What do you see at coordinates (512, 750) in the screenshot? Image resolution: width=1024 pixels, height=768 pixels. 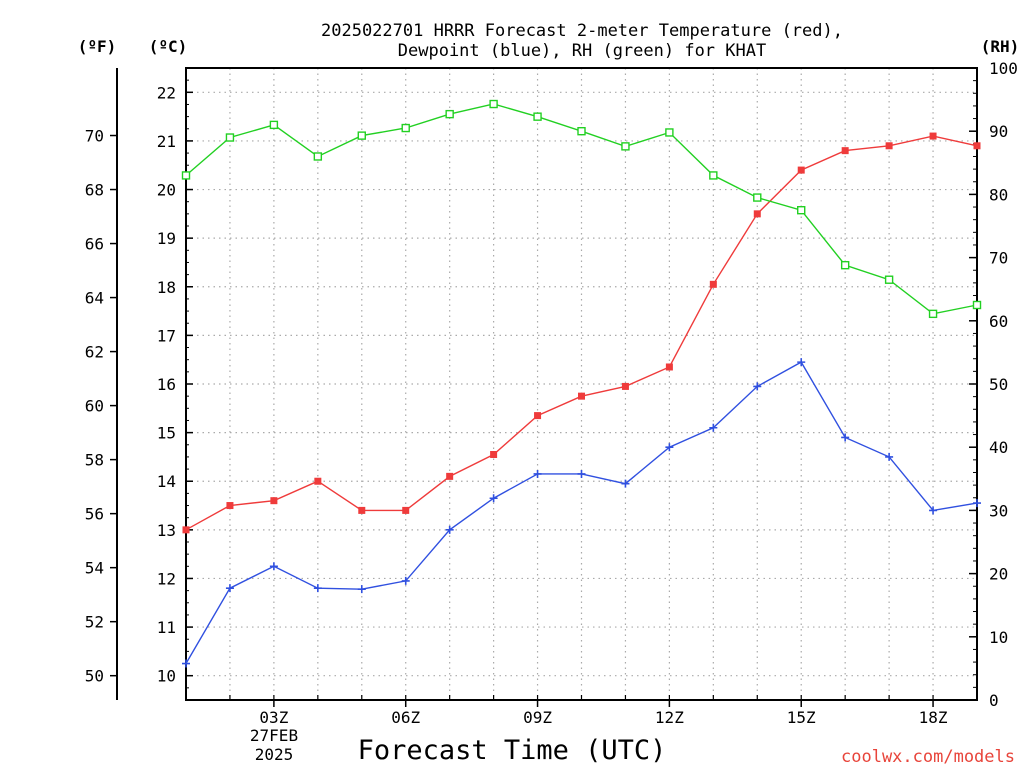 I see `x-axis-title: Forecast Time (UTC)` at bounding box center [512, 750].